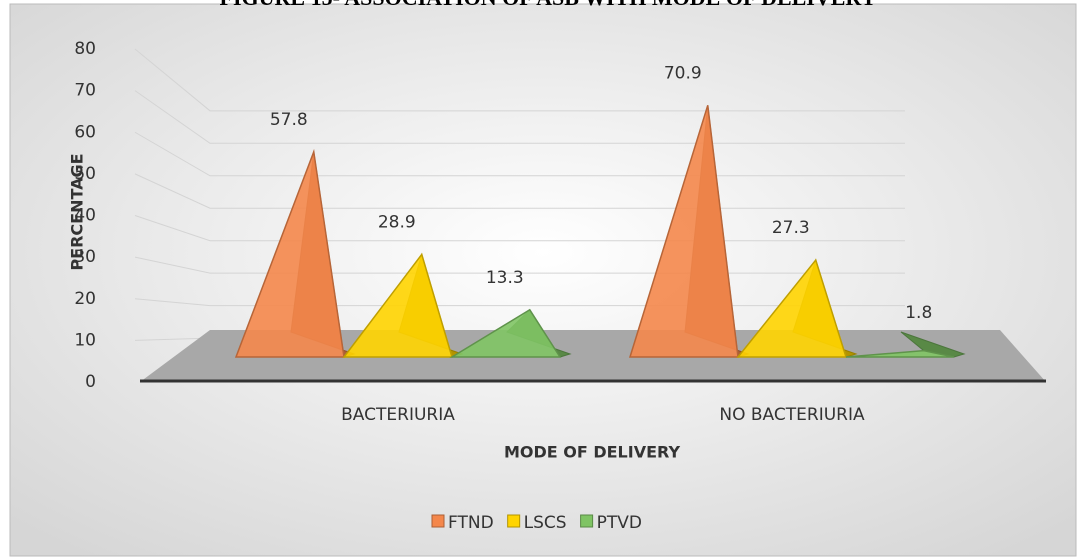 This screenshot has width=1080, height=558. I want to click on data-label: 27.3, so click(791, 228).